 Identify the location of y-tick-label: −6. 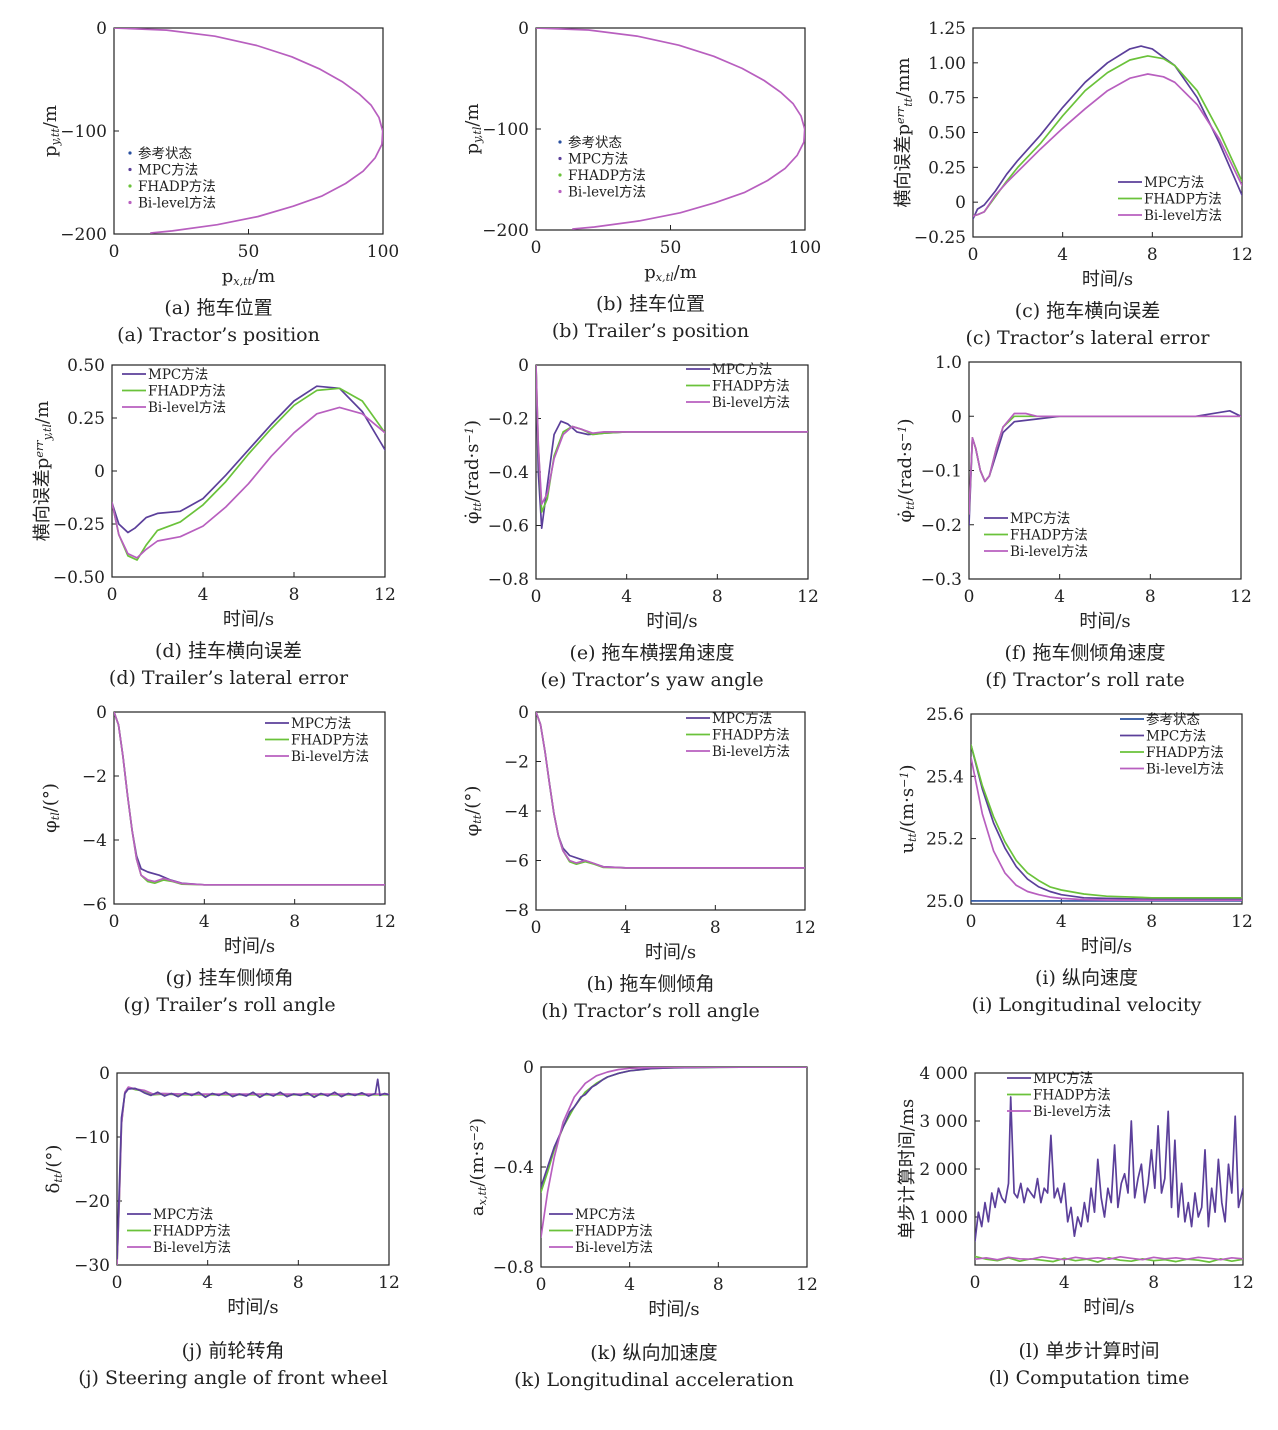
(94, 905).